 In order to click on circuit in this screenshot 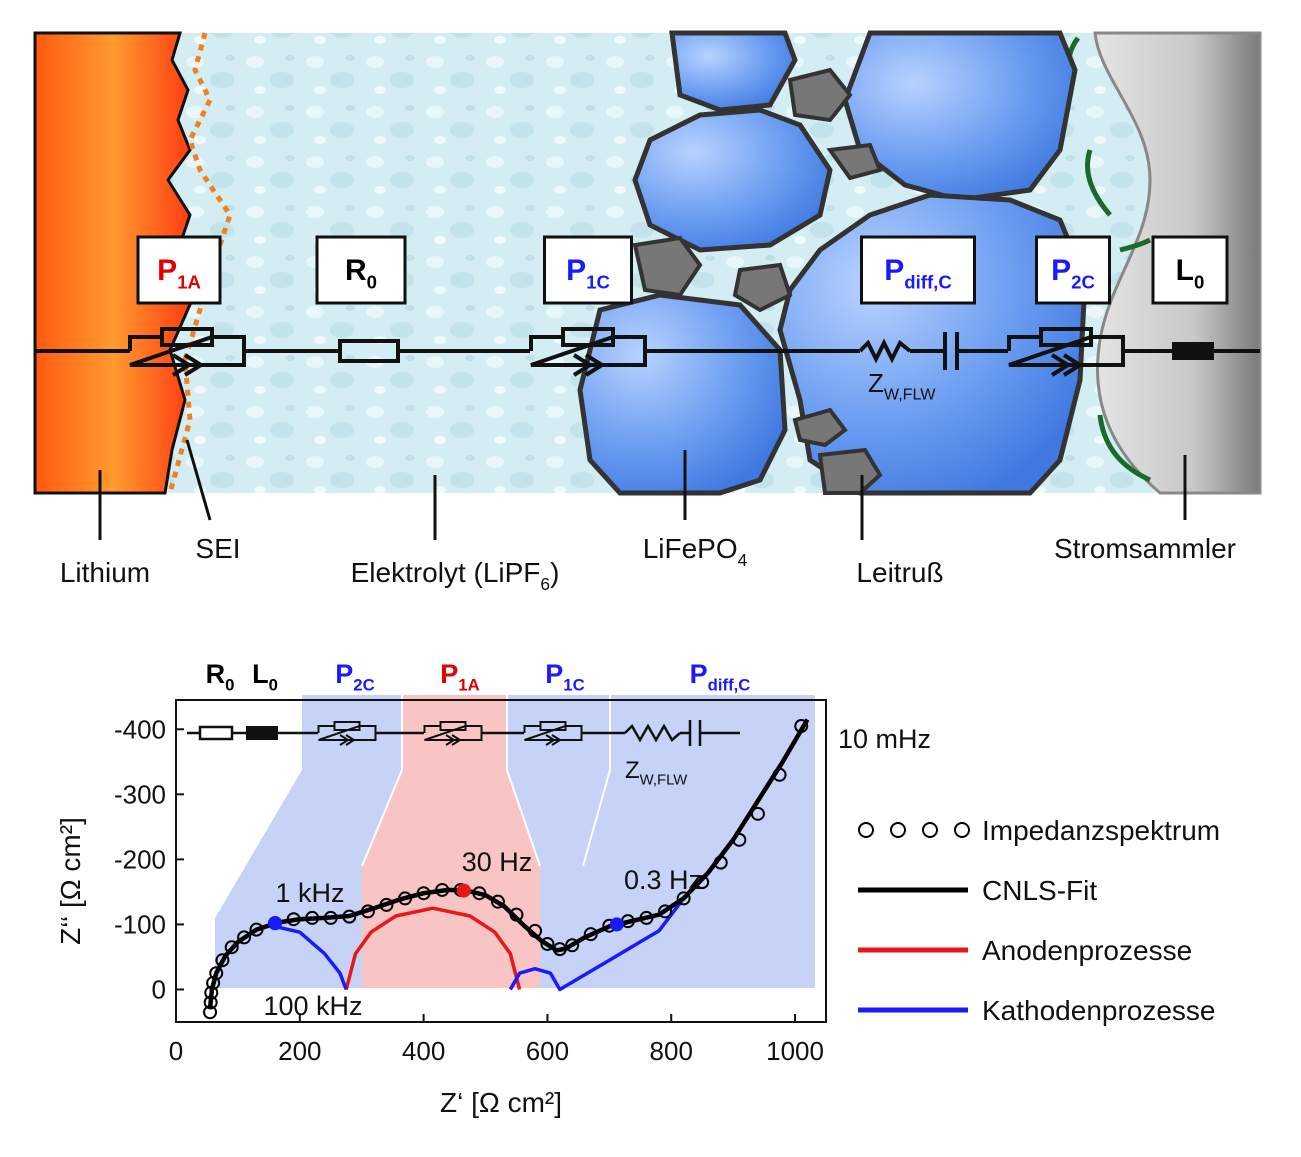, I will do `click(647, 352)`.